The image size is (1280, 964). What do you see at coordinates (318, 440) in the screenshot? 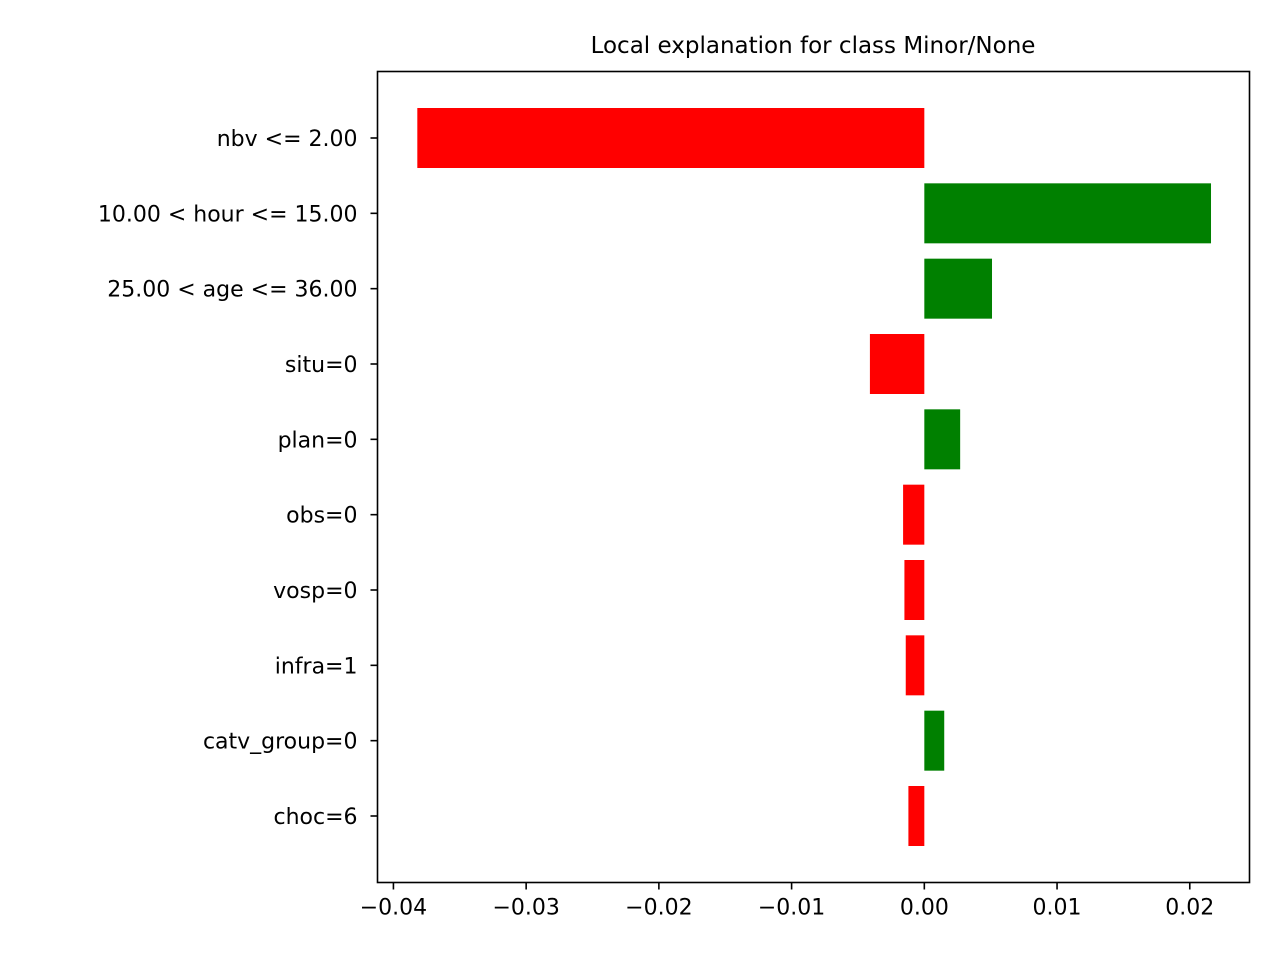
I see `y-tick-label: plan=0` at bounding box center [318, 440].